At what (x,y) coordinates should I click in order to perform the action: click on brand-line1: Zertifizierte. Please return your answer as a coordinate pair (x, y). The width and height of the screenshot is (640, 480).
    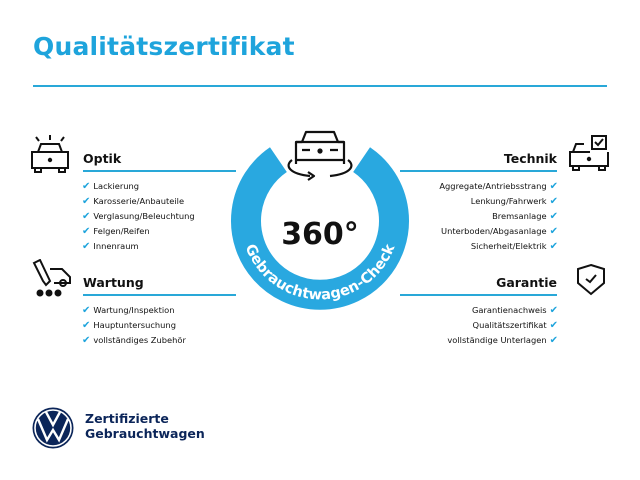
    Looking at the image, I should click on (127, 418).